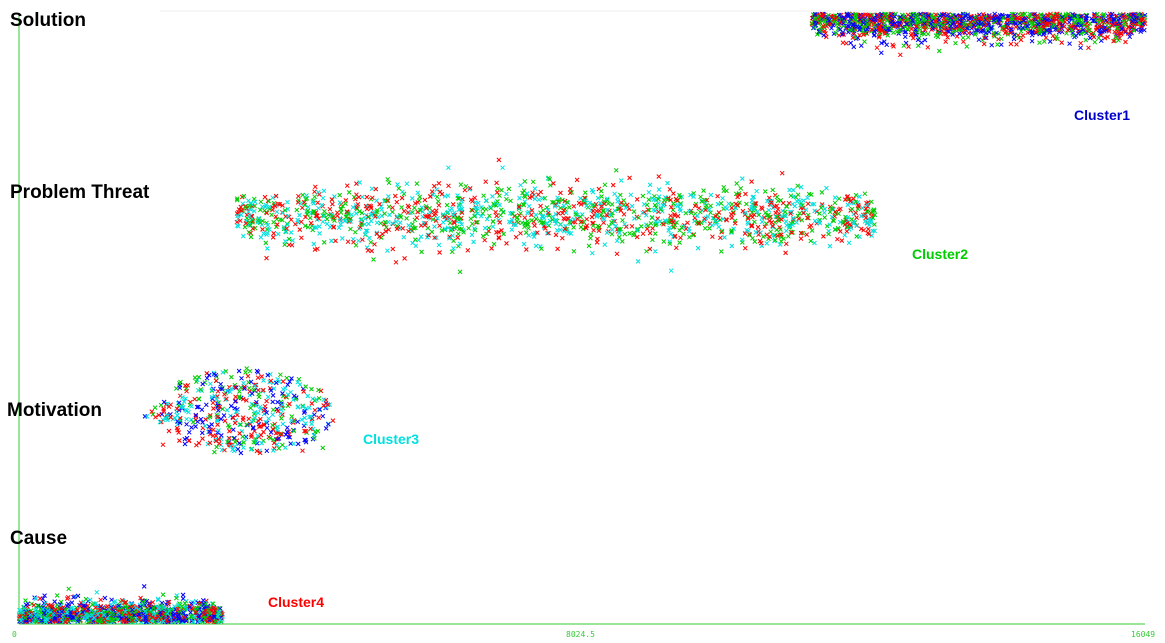 The height and width of the screenshot is (643, 1165). What do you see at coordinates (940, 254) in the screenshot?
I see `cluster-label-2: Cluster2` at bounding box center [940, 254].